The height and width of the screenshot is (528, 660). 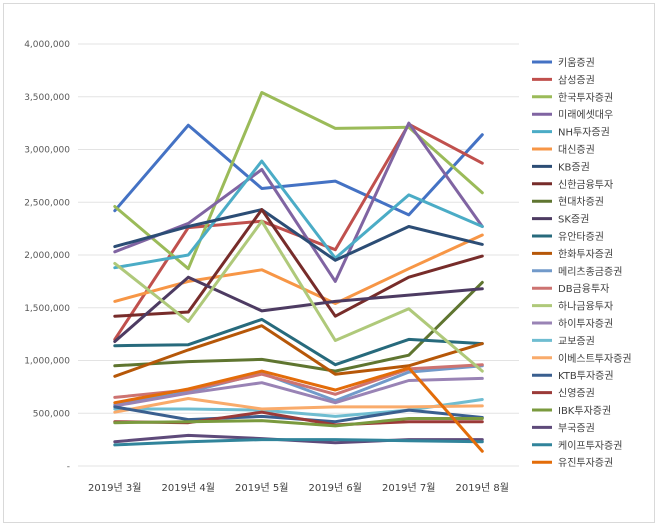 What do you see at coordinates (47, 362) in the screenshot?
I see `y-tick-label: 1,000,000` at bounding box center [47, 362].